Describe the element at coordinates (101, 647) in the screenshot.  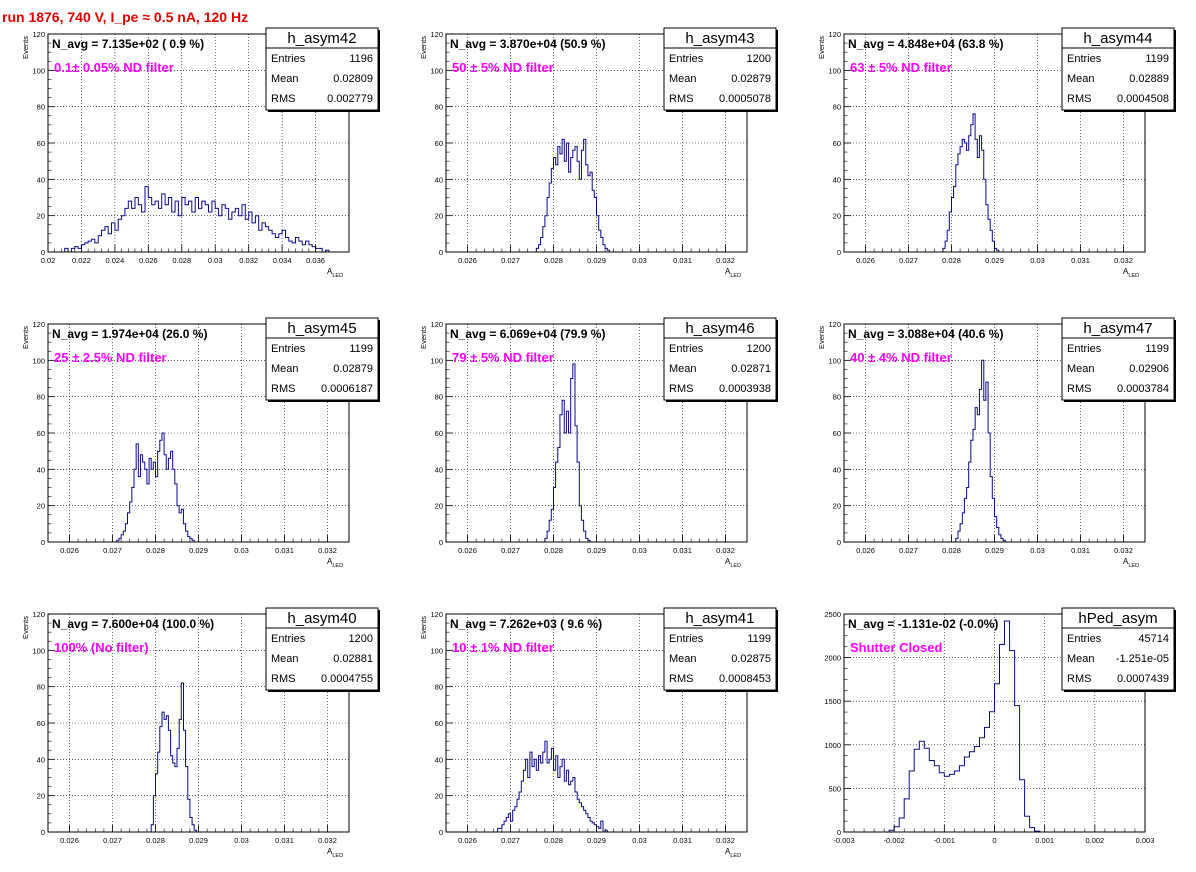
I see `filter-label: 100% (No filter)` at that location.